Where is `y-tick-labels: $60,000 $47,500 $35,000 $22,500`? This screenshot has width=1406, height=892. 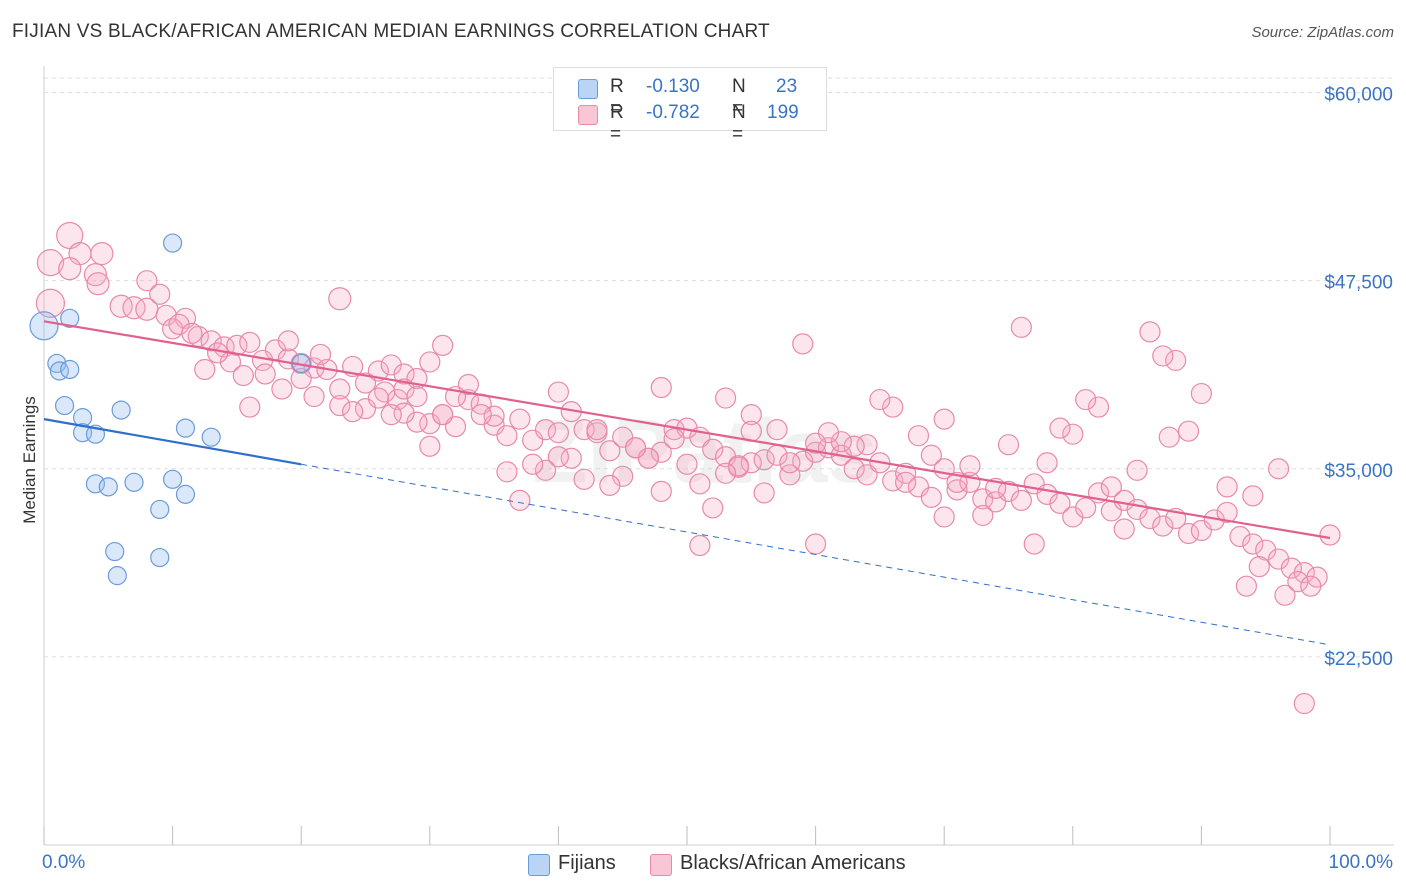 y-tick-labels: $60,000 $47,500 $35,000 $22,500 is located at coordinates (1358, 377).